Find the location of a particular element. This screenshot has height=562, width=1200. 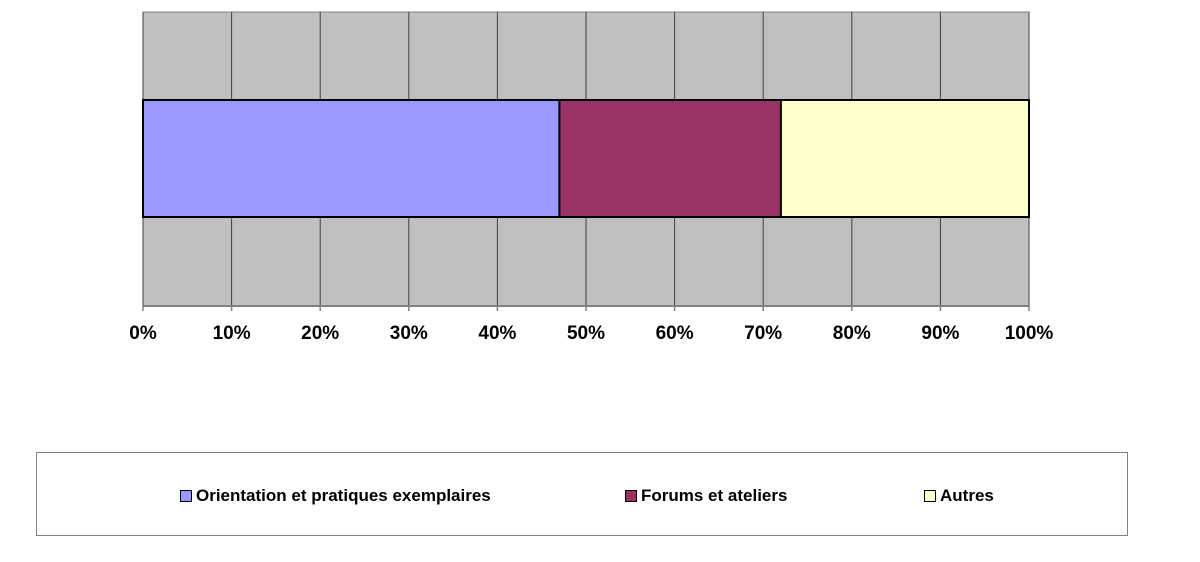

x-tick-label: 30% is located at coordinates (409, 333).